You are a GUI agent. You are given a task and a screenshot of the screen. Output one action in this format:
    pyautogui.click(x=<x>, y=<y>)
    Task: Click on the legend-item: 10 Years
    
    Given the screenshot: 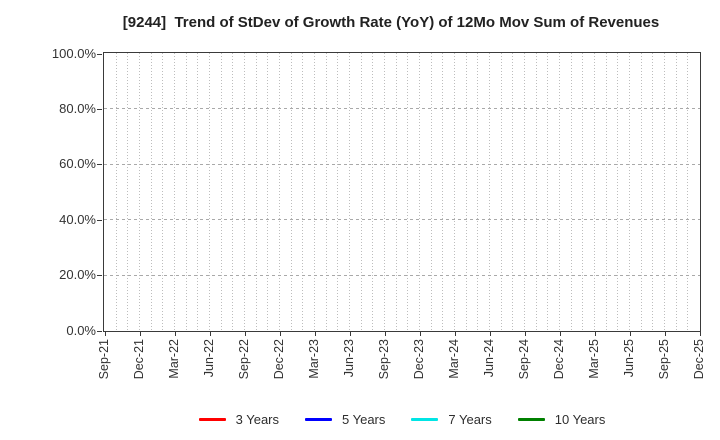 What is the action you would take?
    pyautogui.click(x=561, y=419)
    